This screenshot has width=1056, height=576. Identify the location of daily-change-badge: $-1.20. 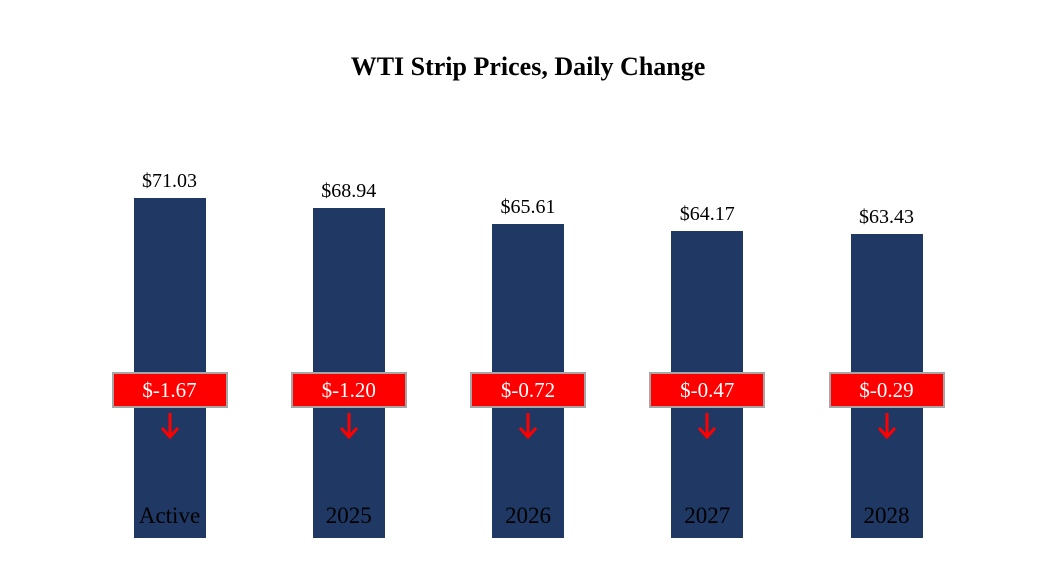
(348, 390).